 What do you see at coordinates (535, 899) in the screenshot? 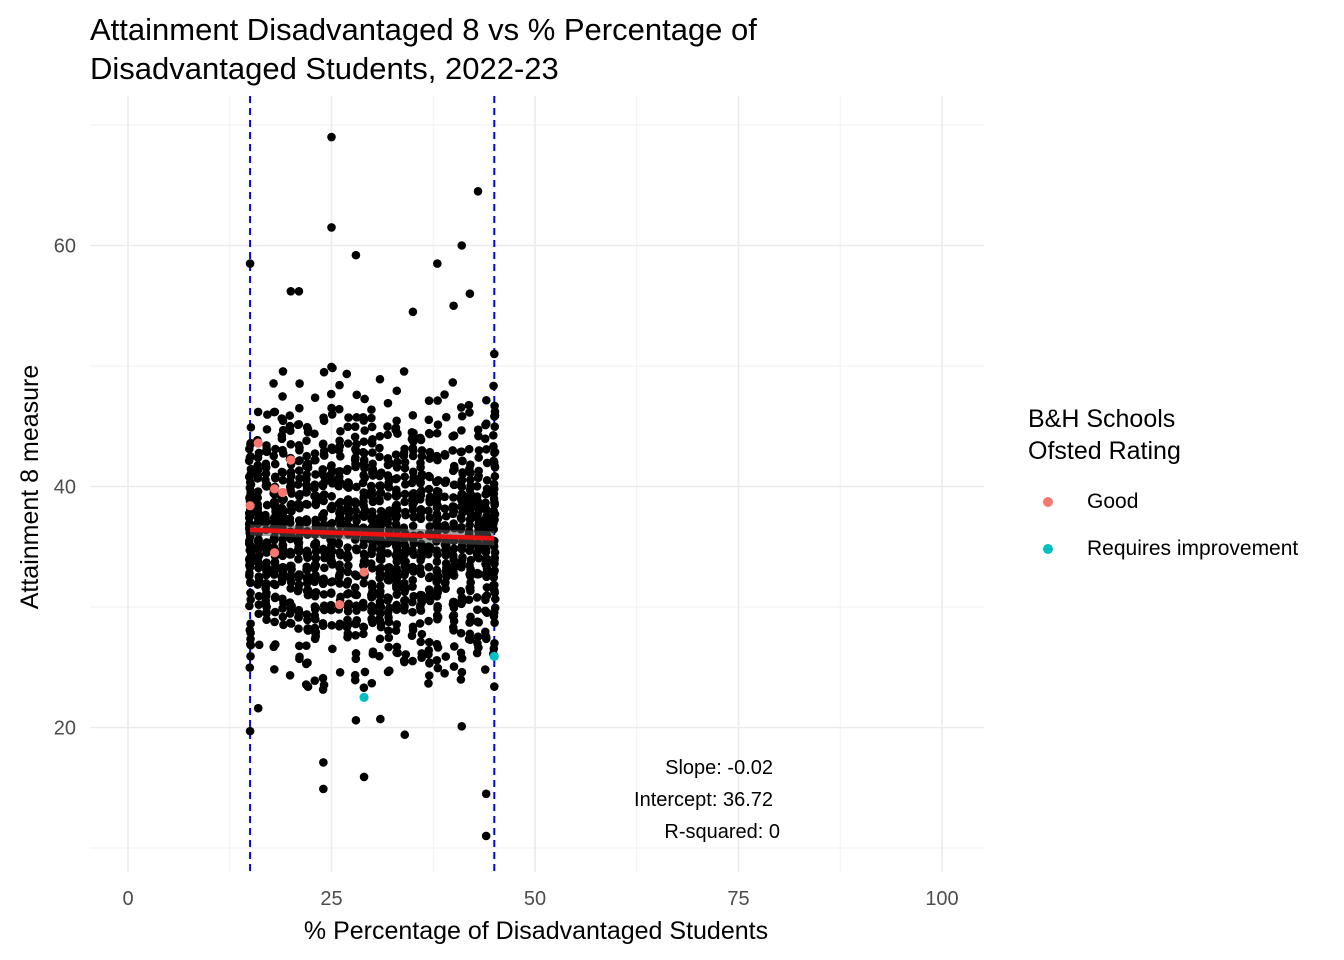
I see `x-tick-label: 50` at bounding box center [535, 899].